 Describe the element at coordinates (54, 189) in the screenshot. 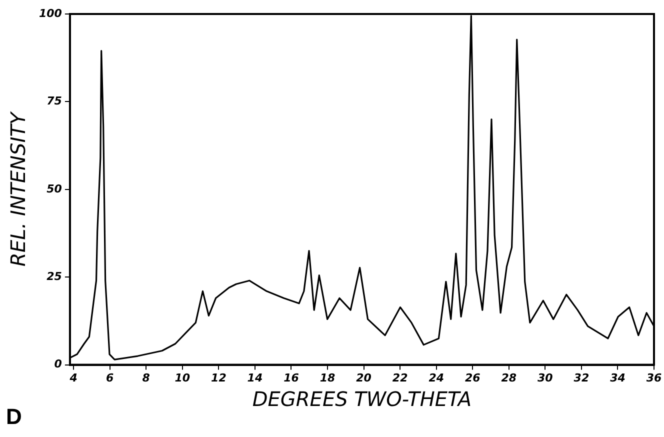

I see `y-tick-label: 50` at that location.